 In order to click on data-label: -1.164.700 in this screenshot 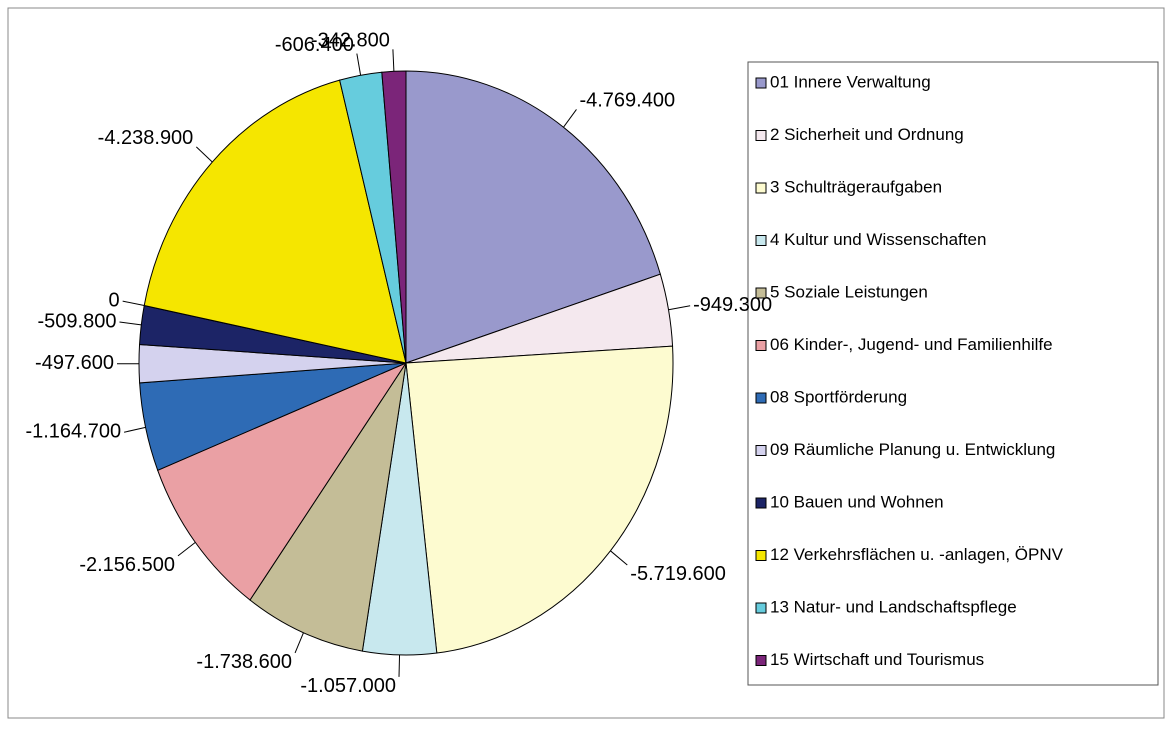, I will do `click(73, 432)`.